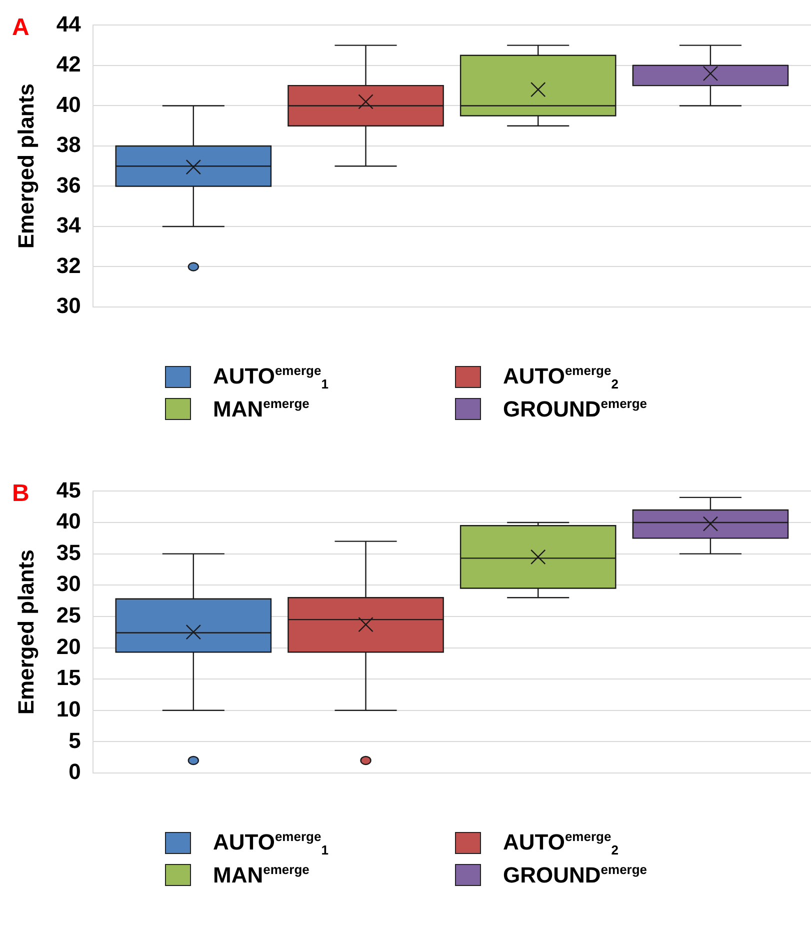  Describe the element at coordinates (68, 615) in the screenshot. I see `y-tick-label: 25` at that location.